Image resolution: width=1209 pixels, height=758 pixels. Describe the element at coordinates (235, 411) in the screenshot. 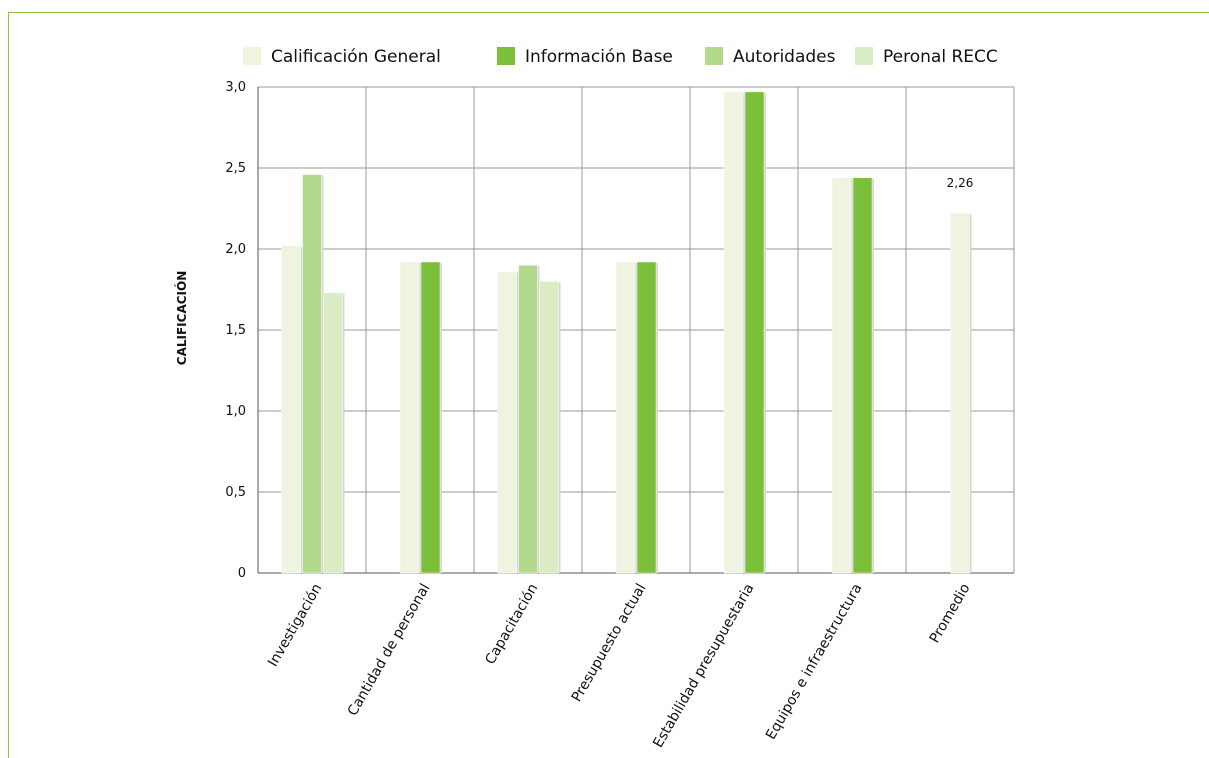

I see `y-tick-label: 1,0` at that location.